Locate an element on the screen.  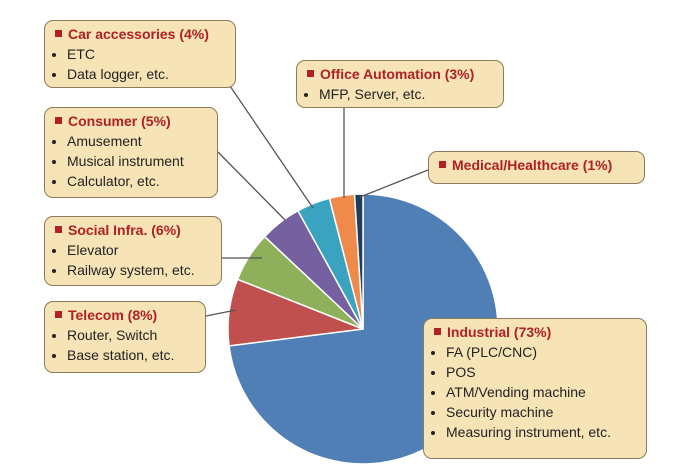
detail-item: Elevator is located at coordinates (140, 250).